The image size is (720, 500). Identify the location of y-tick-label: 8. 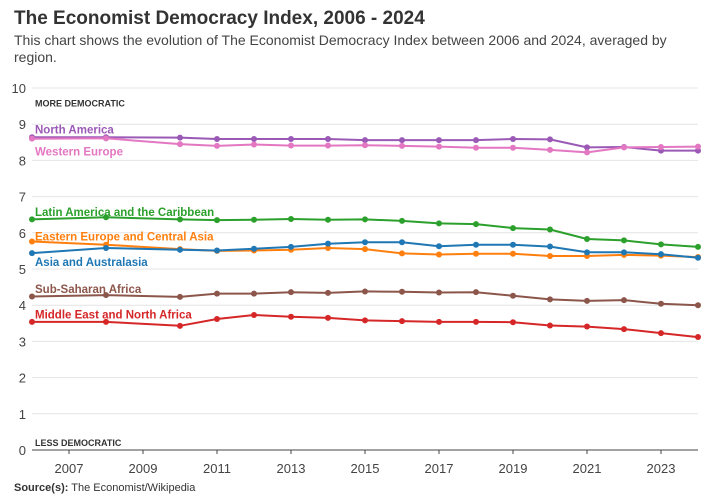
(22, 160).